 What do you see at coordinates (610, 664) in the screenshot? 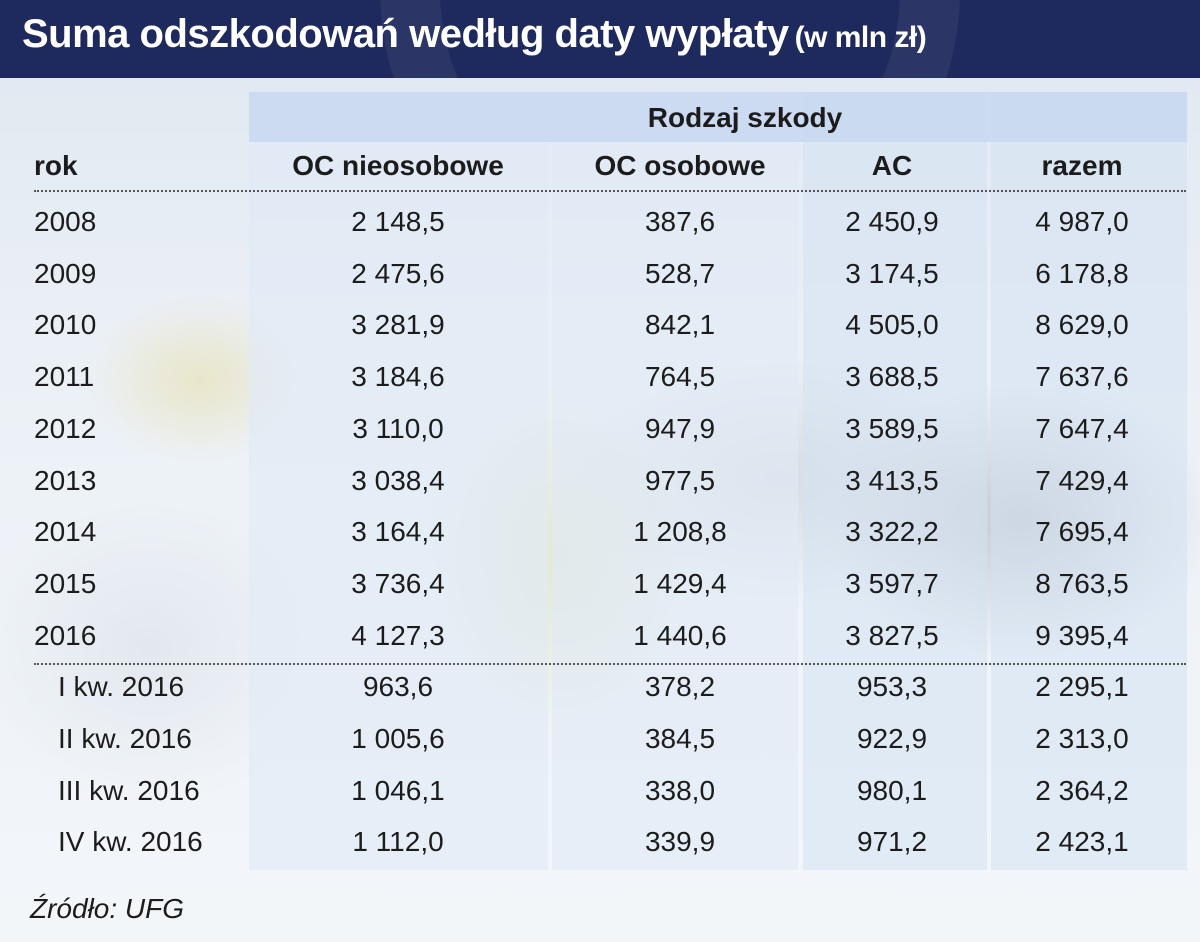
I see `quarter-divider` at bounding box center [610, 664].